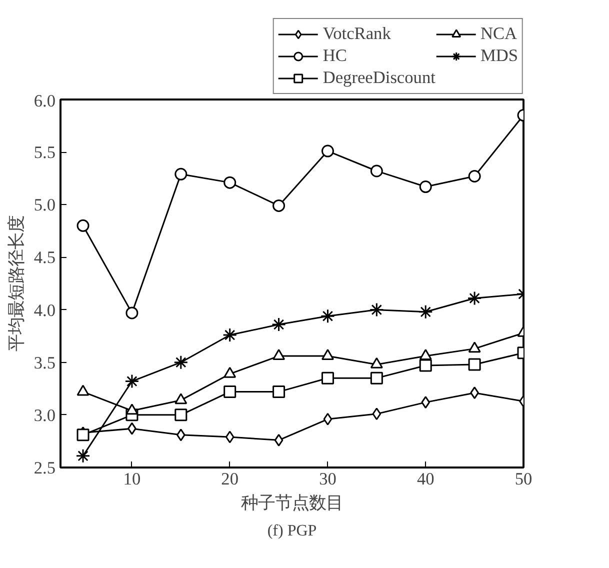 This screenshot has width=609, height=568. I want to click on x-axis-title: 种子节点数目, so click(292, 502).